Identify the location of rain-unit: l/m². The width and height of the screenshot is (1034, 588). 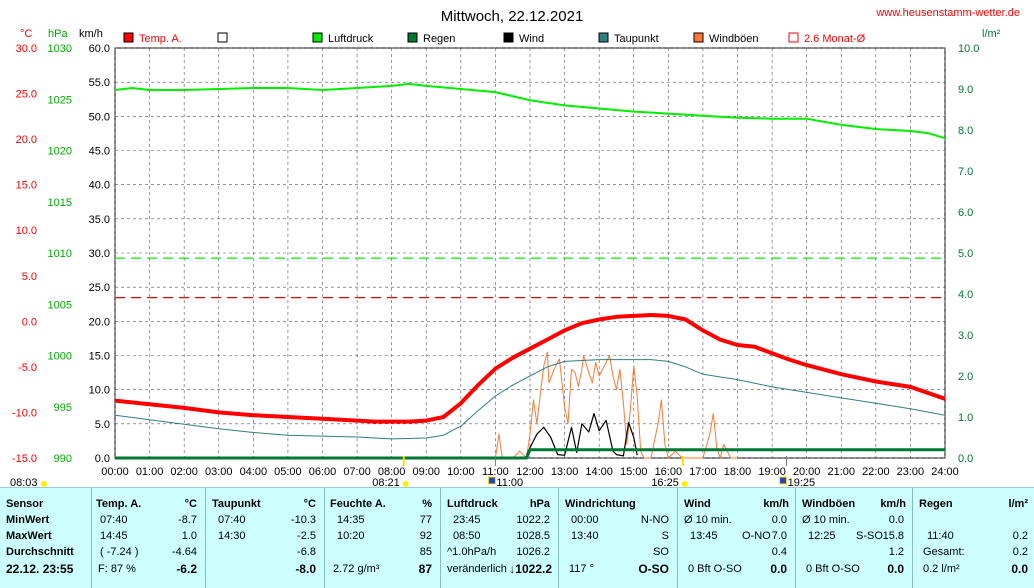
(1018, 504).